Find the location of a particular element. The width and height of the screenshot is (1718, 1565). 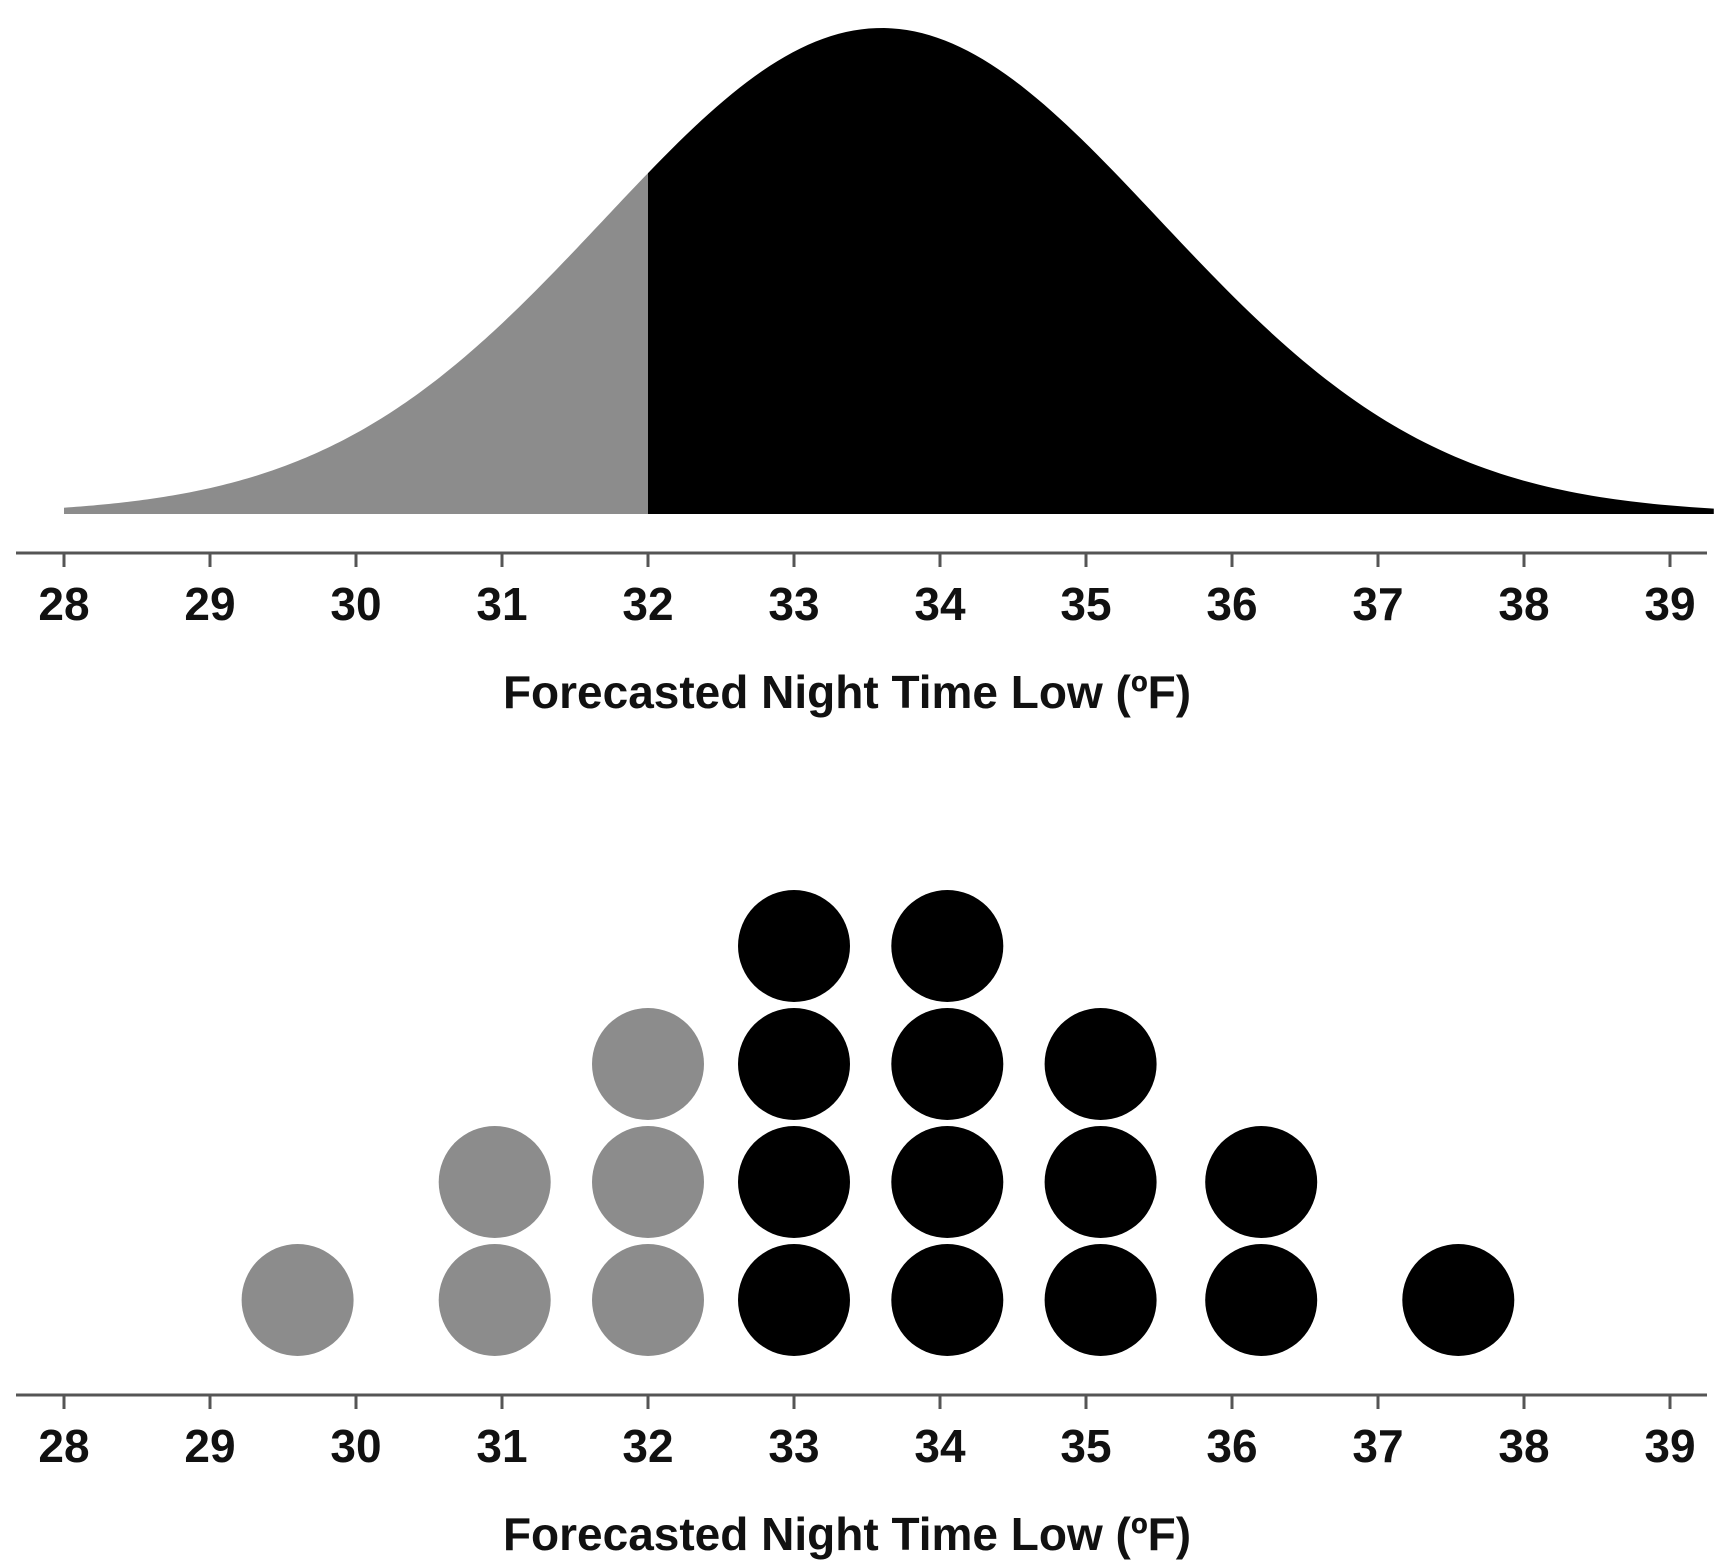

density-area-below-threshold is located at coordinates (356, 343).